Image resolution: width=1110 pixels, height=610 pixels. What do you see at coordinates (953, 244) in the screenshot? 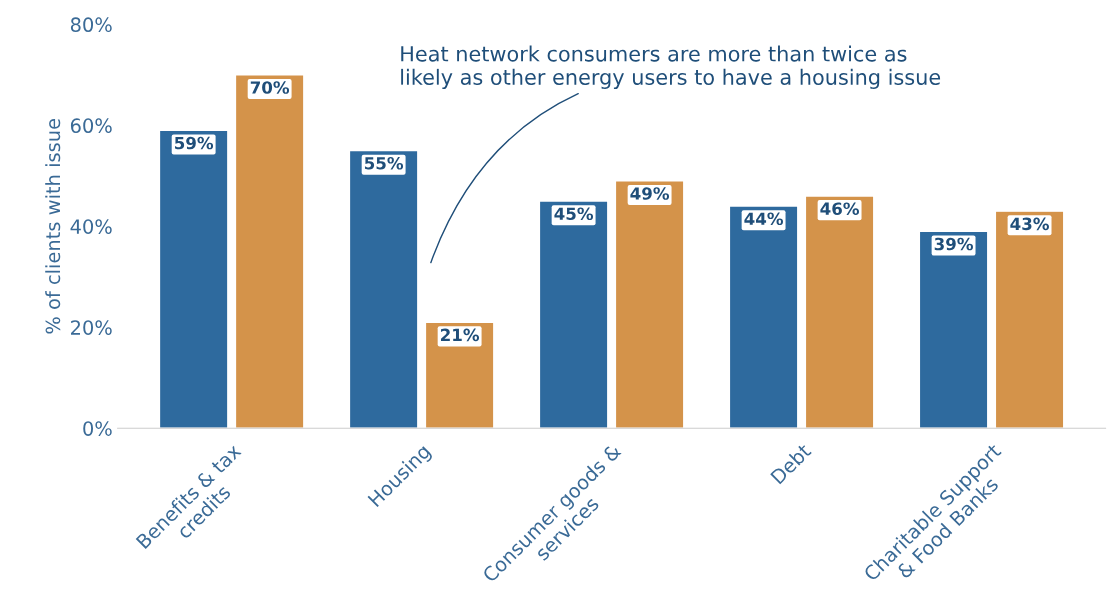
I see `data-label: 39%` at bounding box center [953, 244].